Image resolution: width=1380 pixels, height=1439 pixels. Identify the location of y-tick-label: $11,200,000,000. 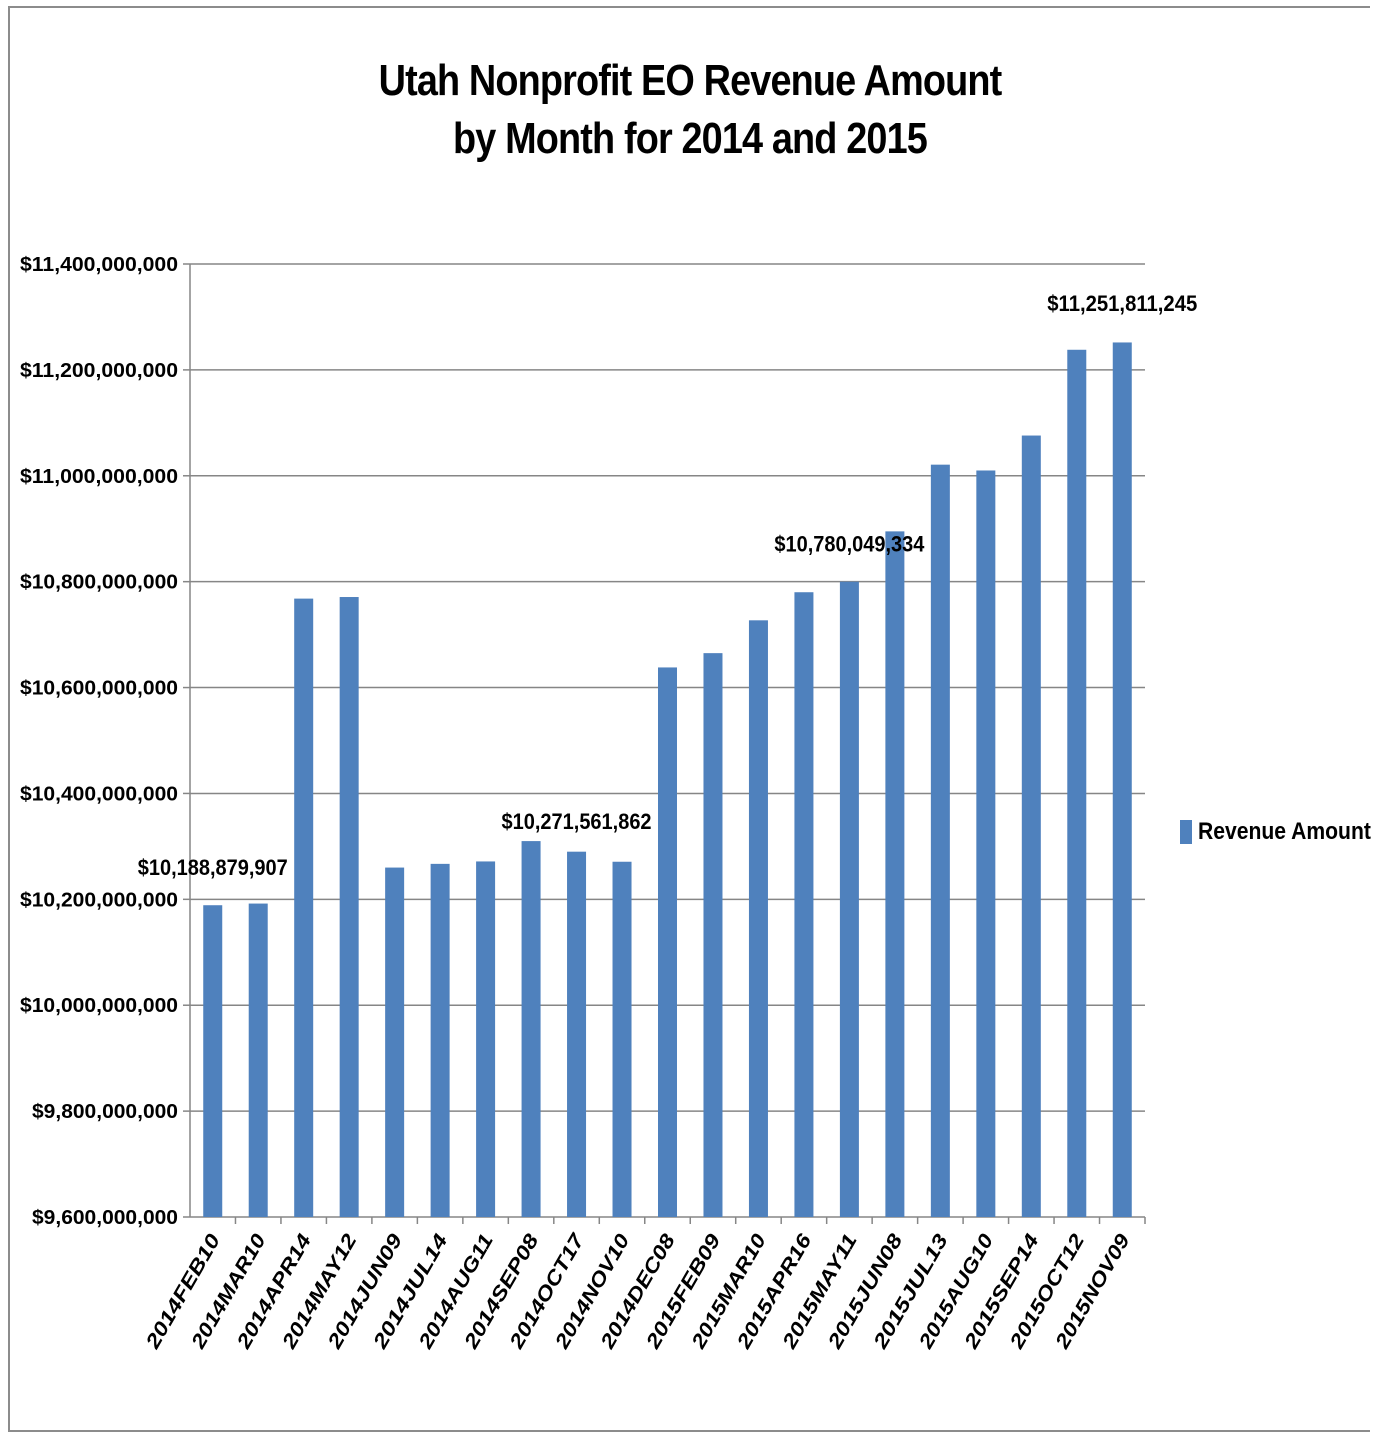
(99, 371).